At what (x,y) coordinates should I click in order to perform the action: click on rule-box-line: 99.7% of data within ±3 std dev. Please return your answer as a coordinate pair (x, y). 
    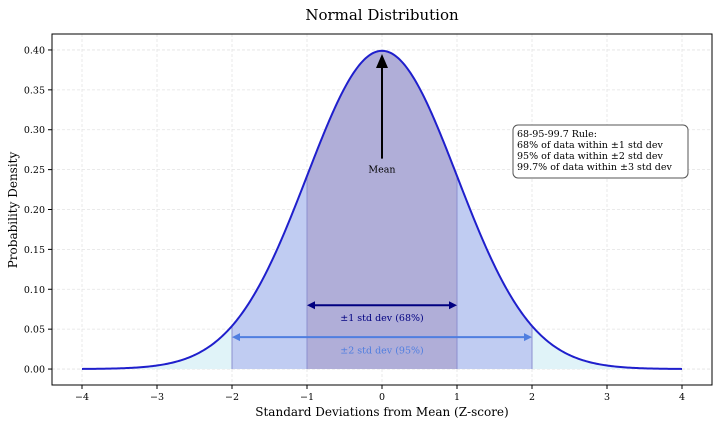
    Looking at the image, I should click on (595, 167).